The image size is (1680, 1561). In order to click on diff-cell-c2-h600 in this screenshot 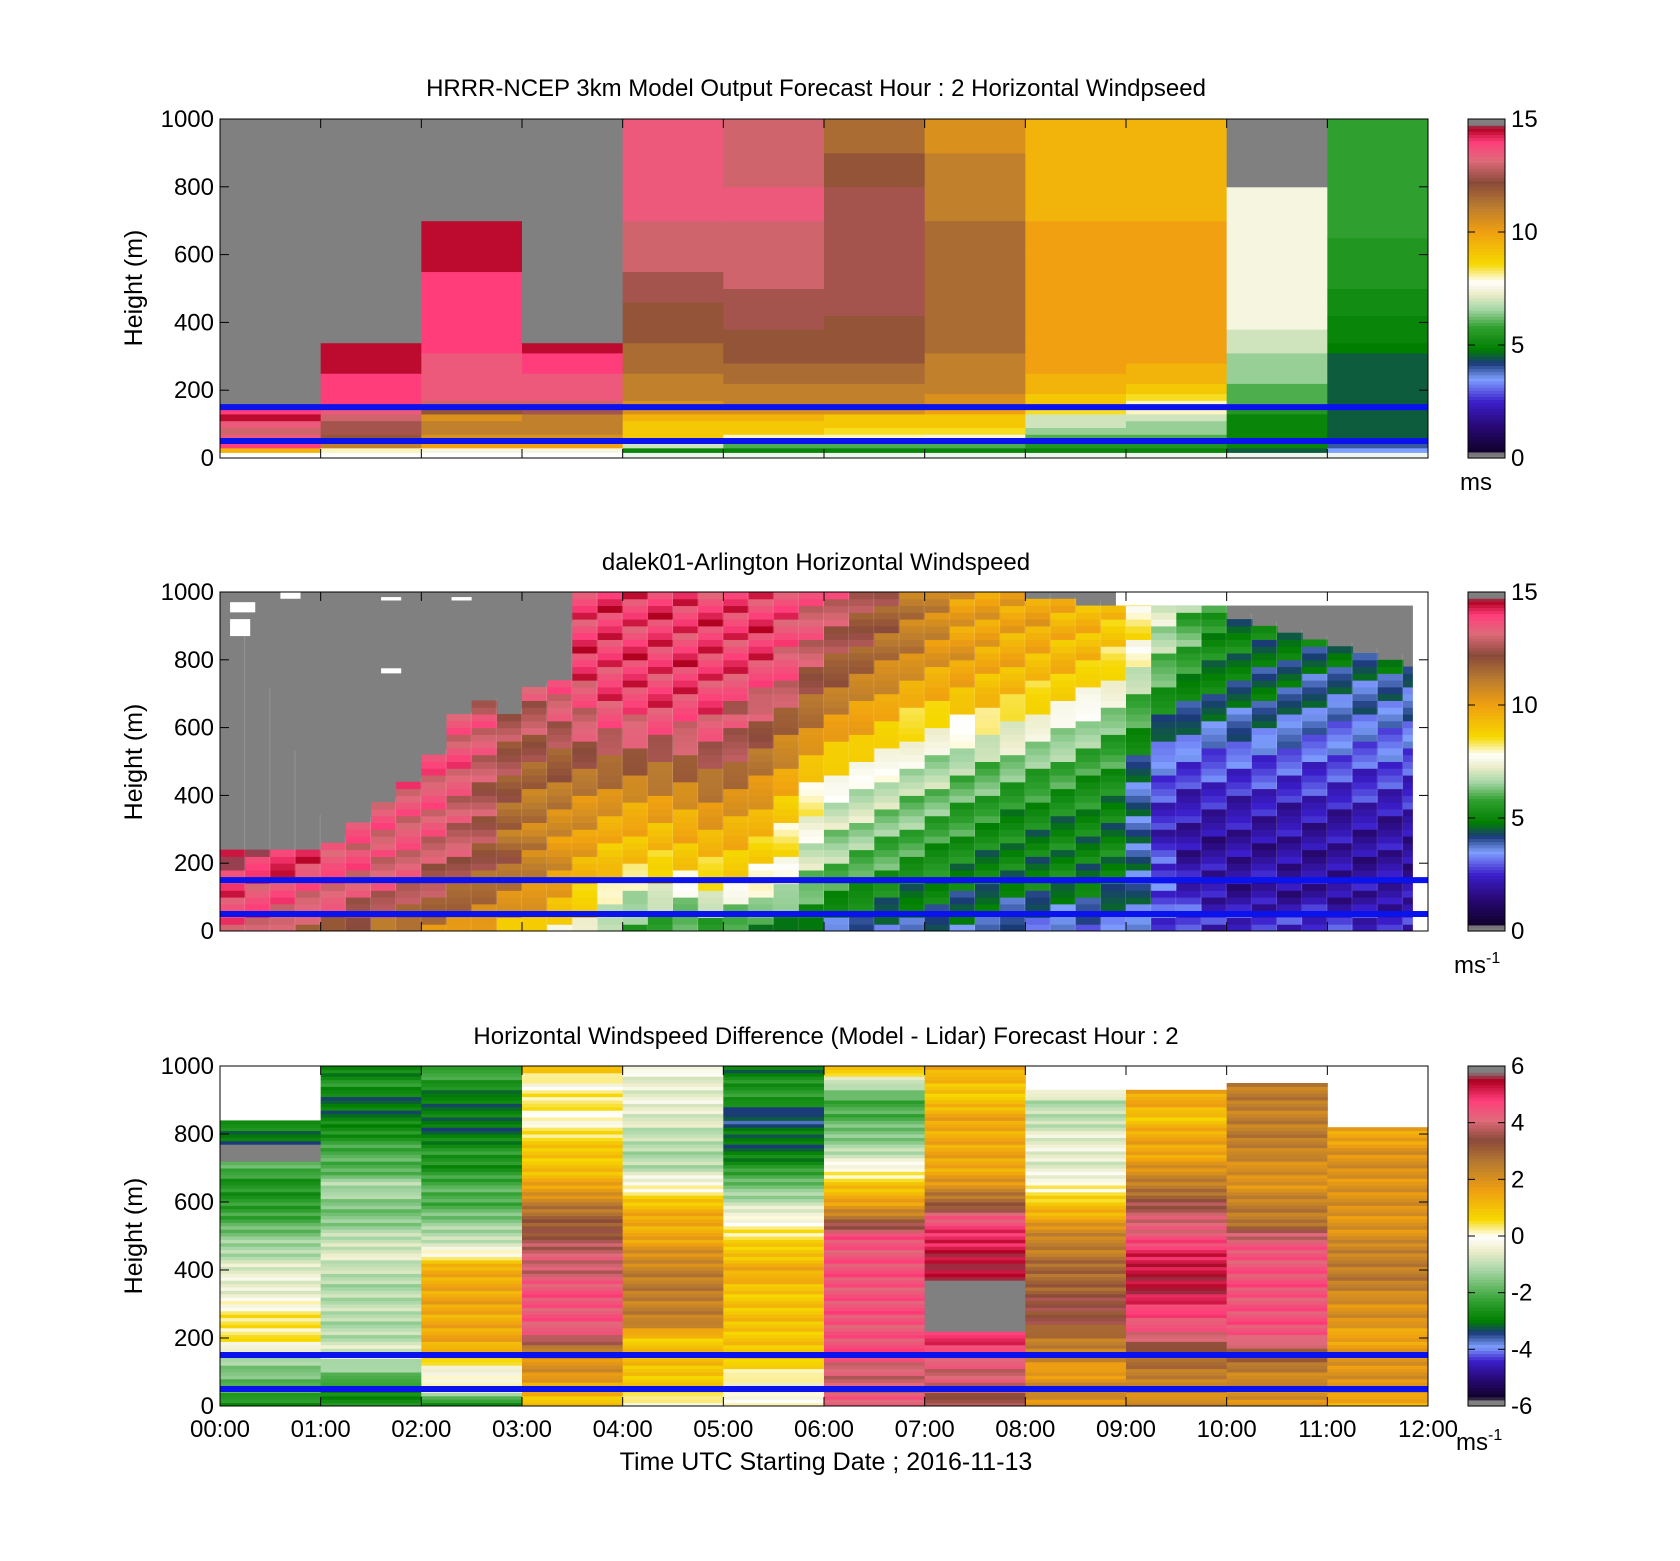, I will do `click(472, 1200)`.